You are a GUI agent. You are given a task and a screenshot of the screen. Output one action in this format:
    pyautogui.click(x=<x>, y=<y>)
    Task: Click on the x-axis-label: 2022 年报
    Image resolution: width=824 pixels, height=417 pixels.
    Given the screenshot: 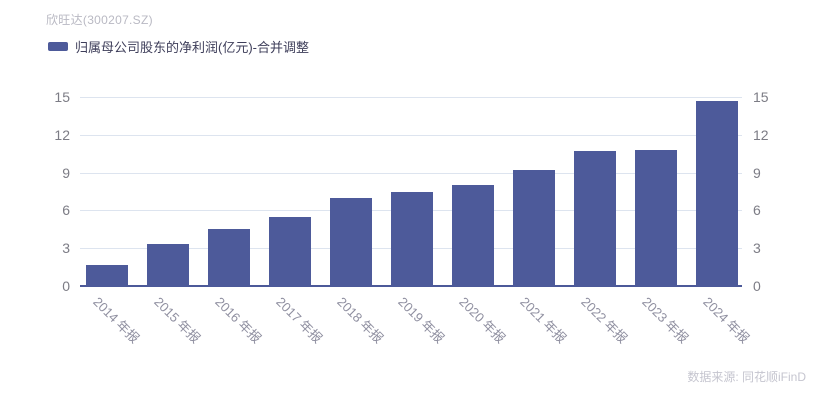 What is the action you would take?
    pyautogui.click(x=604, y=320)
    